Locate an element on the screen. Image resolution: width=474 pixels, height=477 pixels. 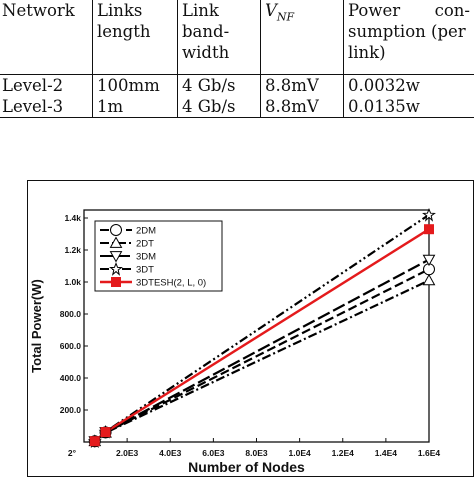
header-link-bandwidth: Link band- width is located at coordinates (219, 37).